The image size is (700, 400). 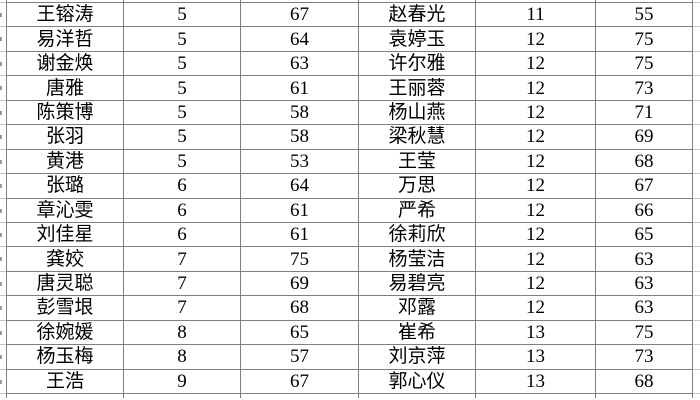 What do you see at coordinates (64, 209) in the screenshot?
I see `cell-name-left: 章沁雯` at bounding box center [64, 209].